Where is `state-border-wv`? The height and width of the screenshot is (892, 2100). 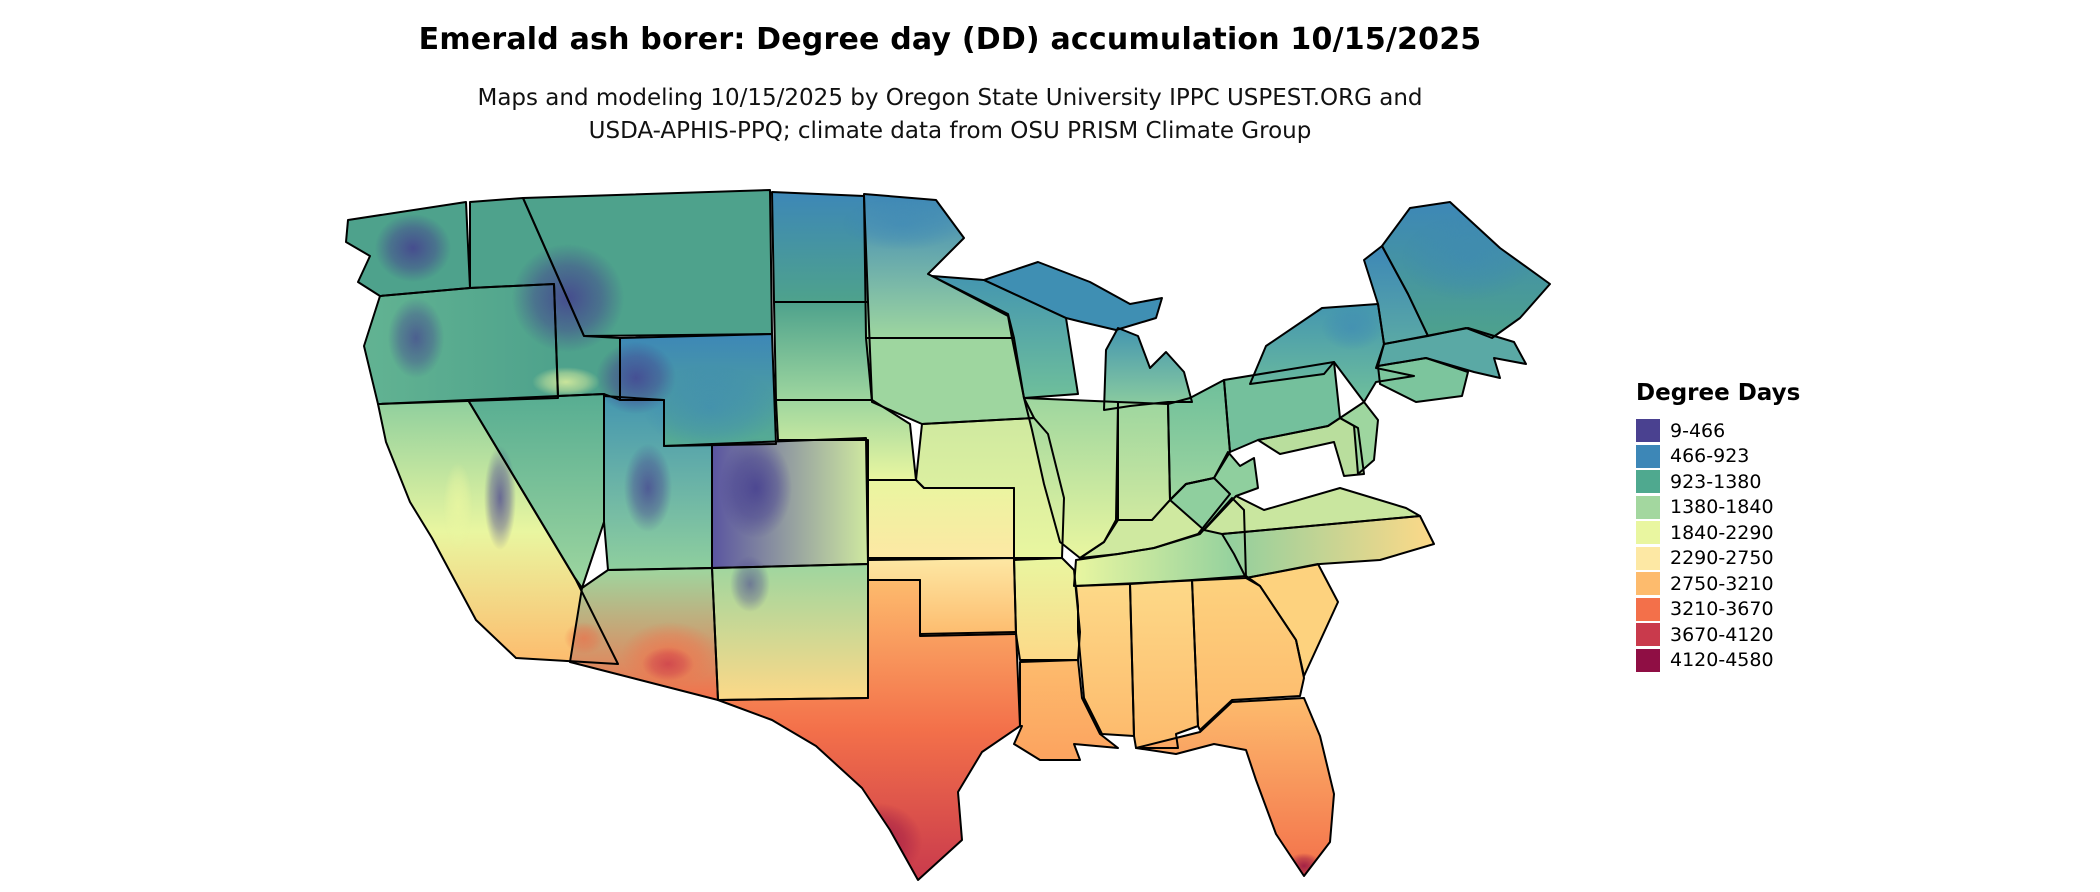 state-border-wv is located at coordinates (1214, 491).